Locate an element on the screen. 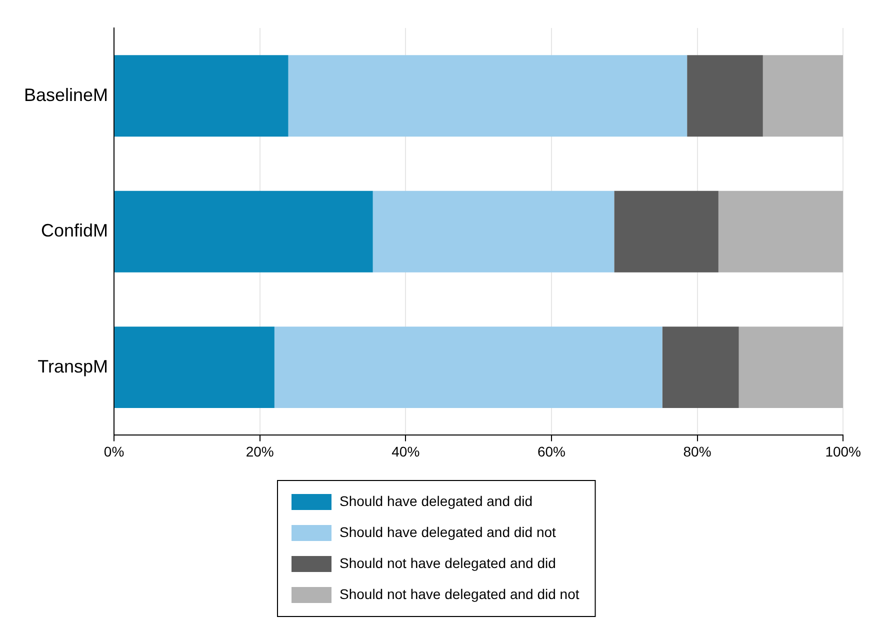  y-tick-label: BaselineM is located at coordinates (66, 94).